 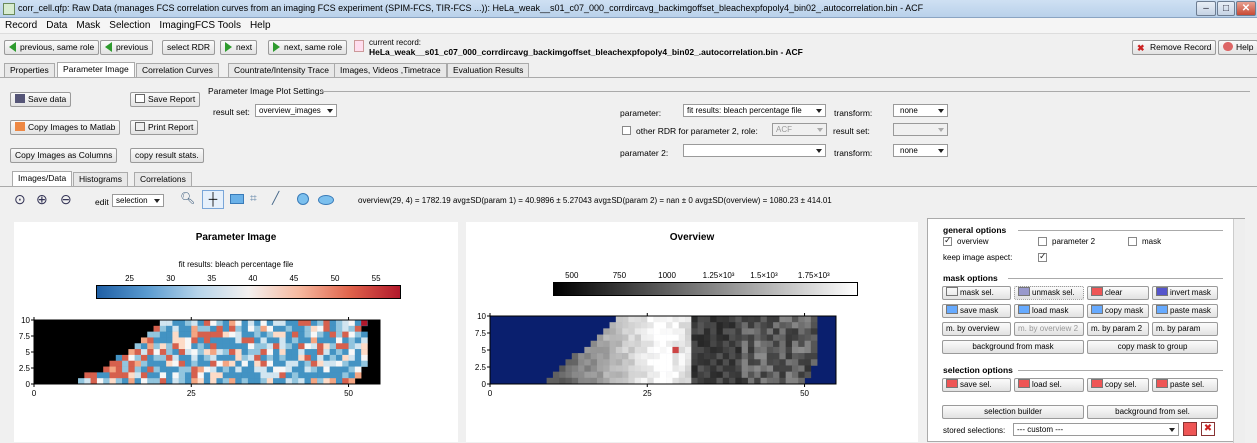 I want to click on minimize-button: –, so click(x=1206, y=8).